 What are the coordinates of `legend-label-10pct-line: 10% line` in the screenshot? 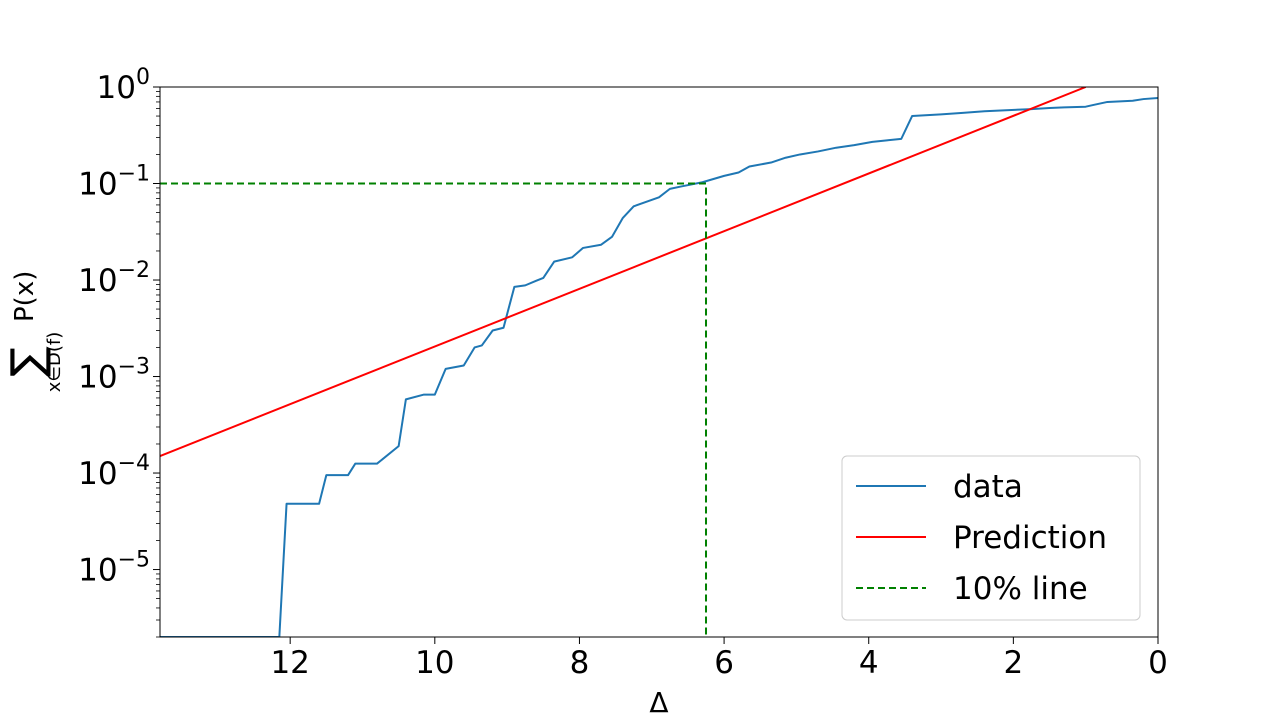 It's located at (1020, 589).